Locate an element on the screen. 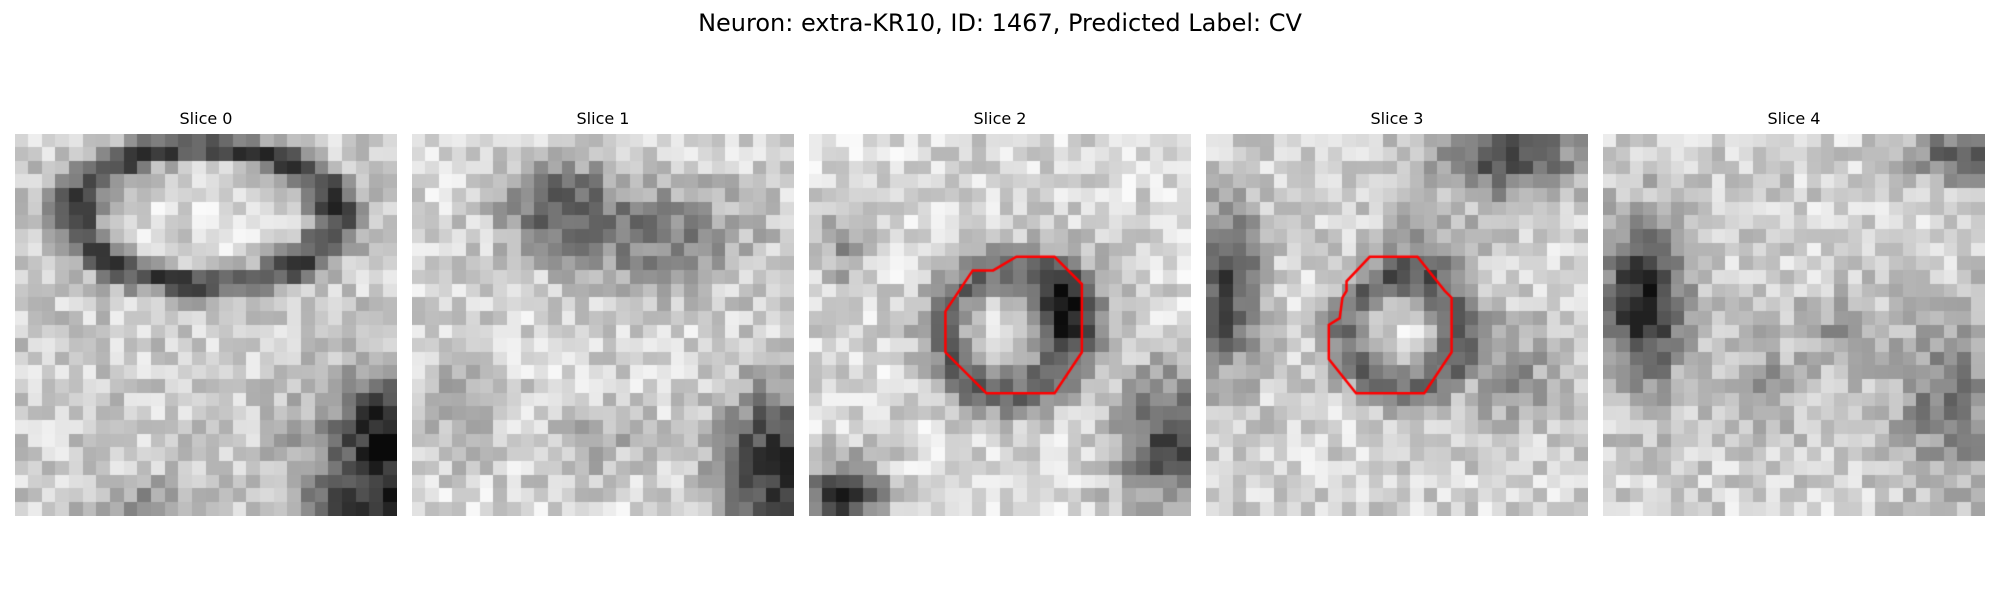  slice-panel-1: Slice 1 is located at coordinates (603, 313).